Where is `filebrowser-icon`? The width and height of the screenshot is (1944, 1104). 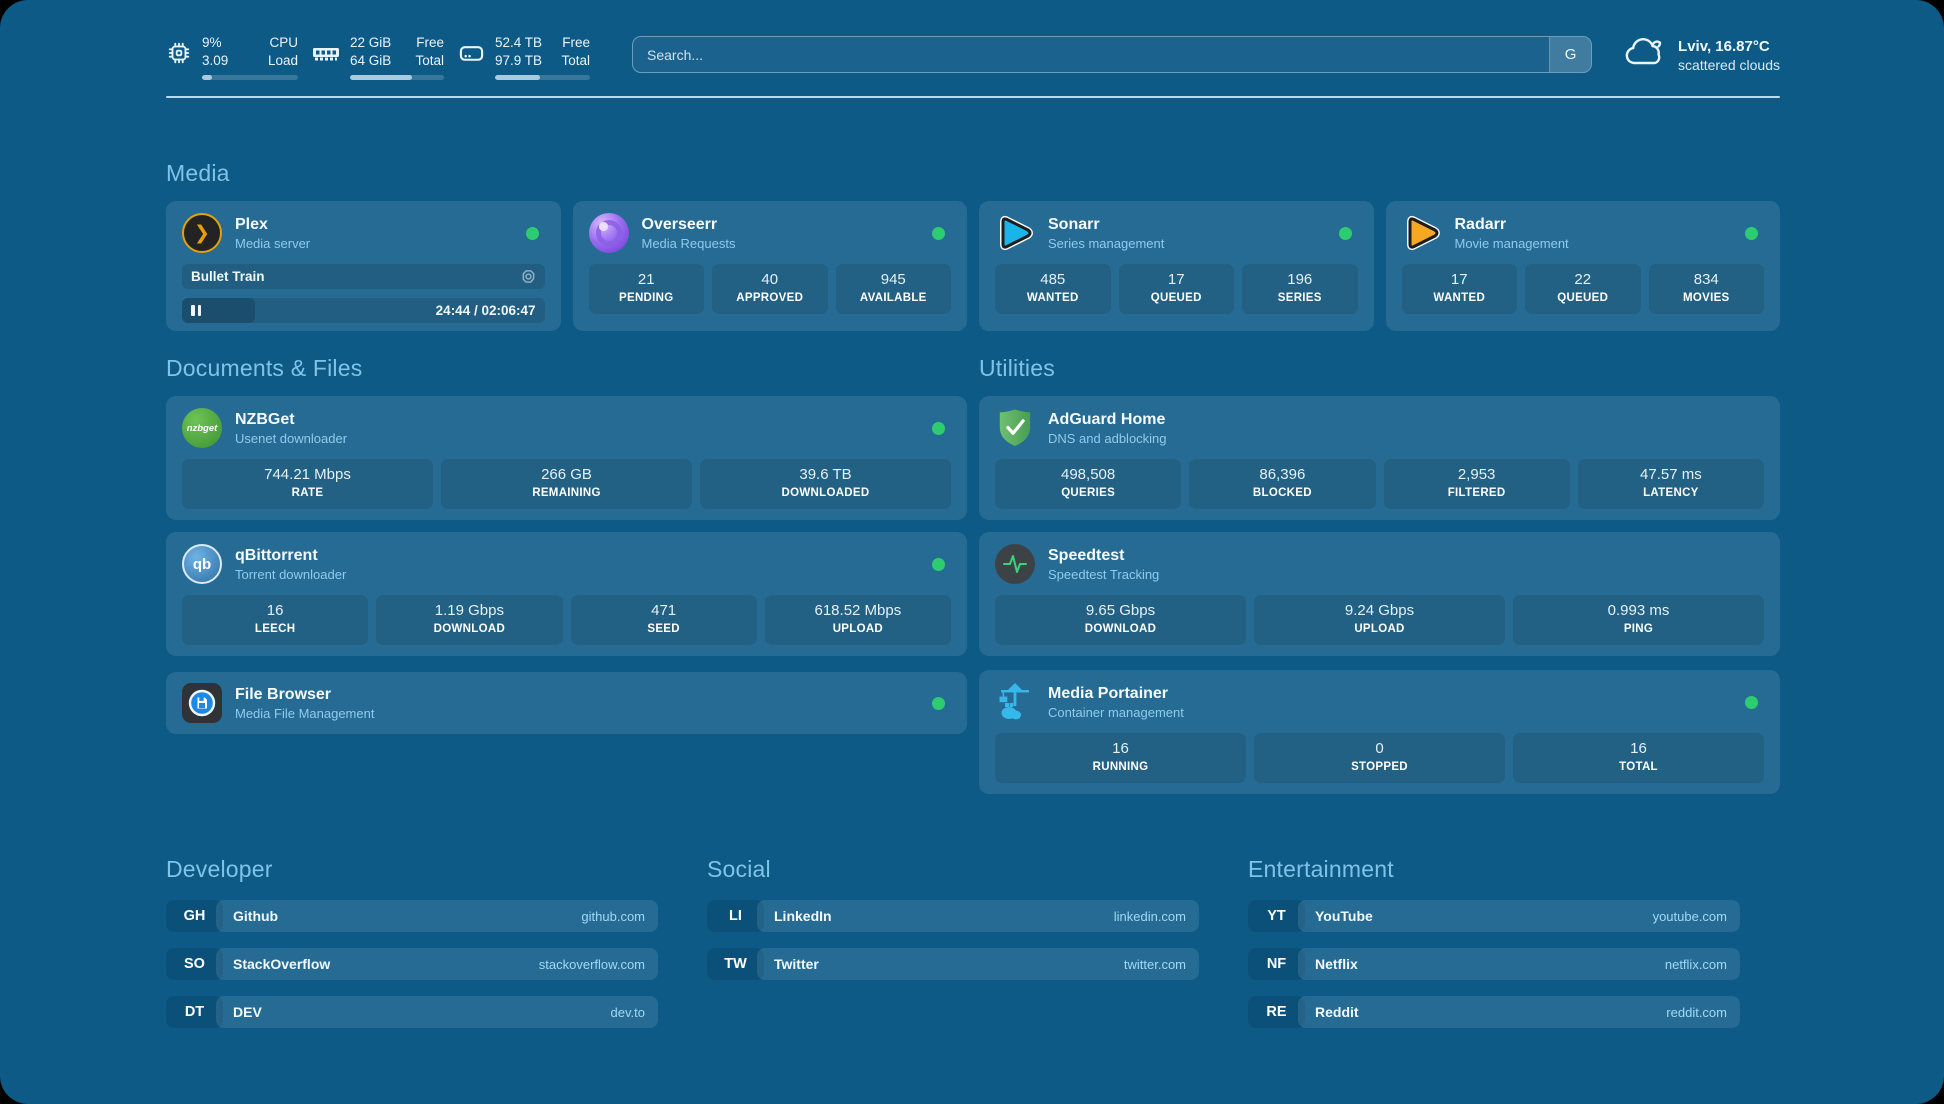
filebrowser-icon is located at coordinates (202, 703).